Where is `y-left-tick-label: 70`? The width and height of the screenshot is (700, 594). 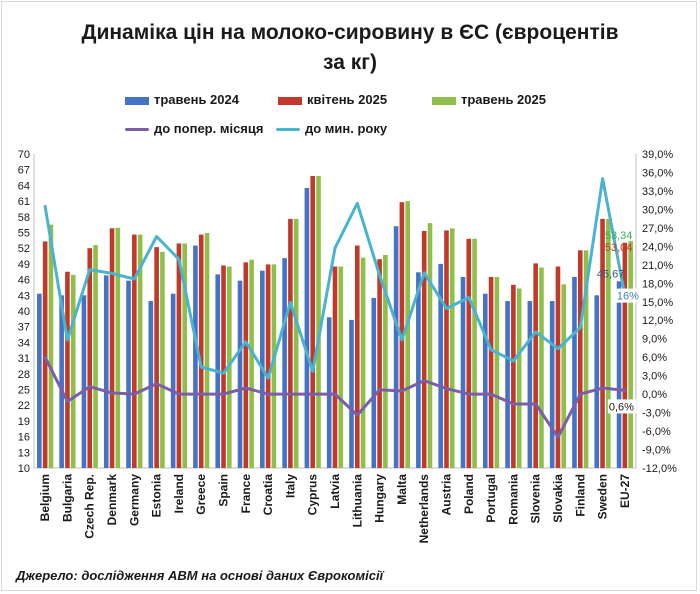 y-left-tick-label: 70 is located at coordinates (24, 155).